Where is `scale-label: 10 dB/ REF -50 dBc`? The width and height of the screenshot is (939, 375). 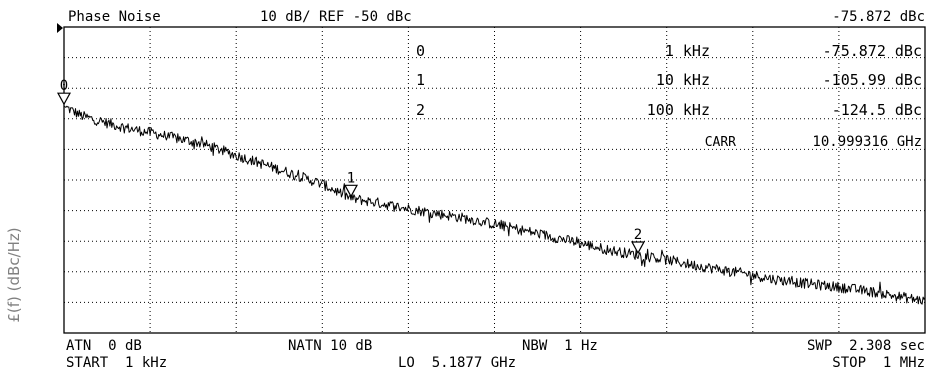 scale-label: 10 dB/ REF -50 dBc is located at coordinates (336, 17).